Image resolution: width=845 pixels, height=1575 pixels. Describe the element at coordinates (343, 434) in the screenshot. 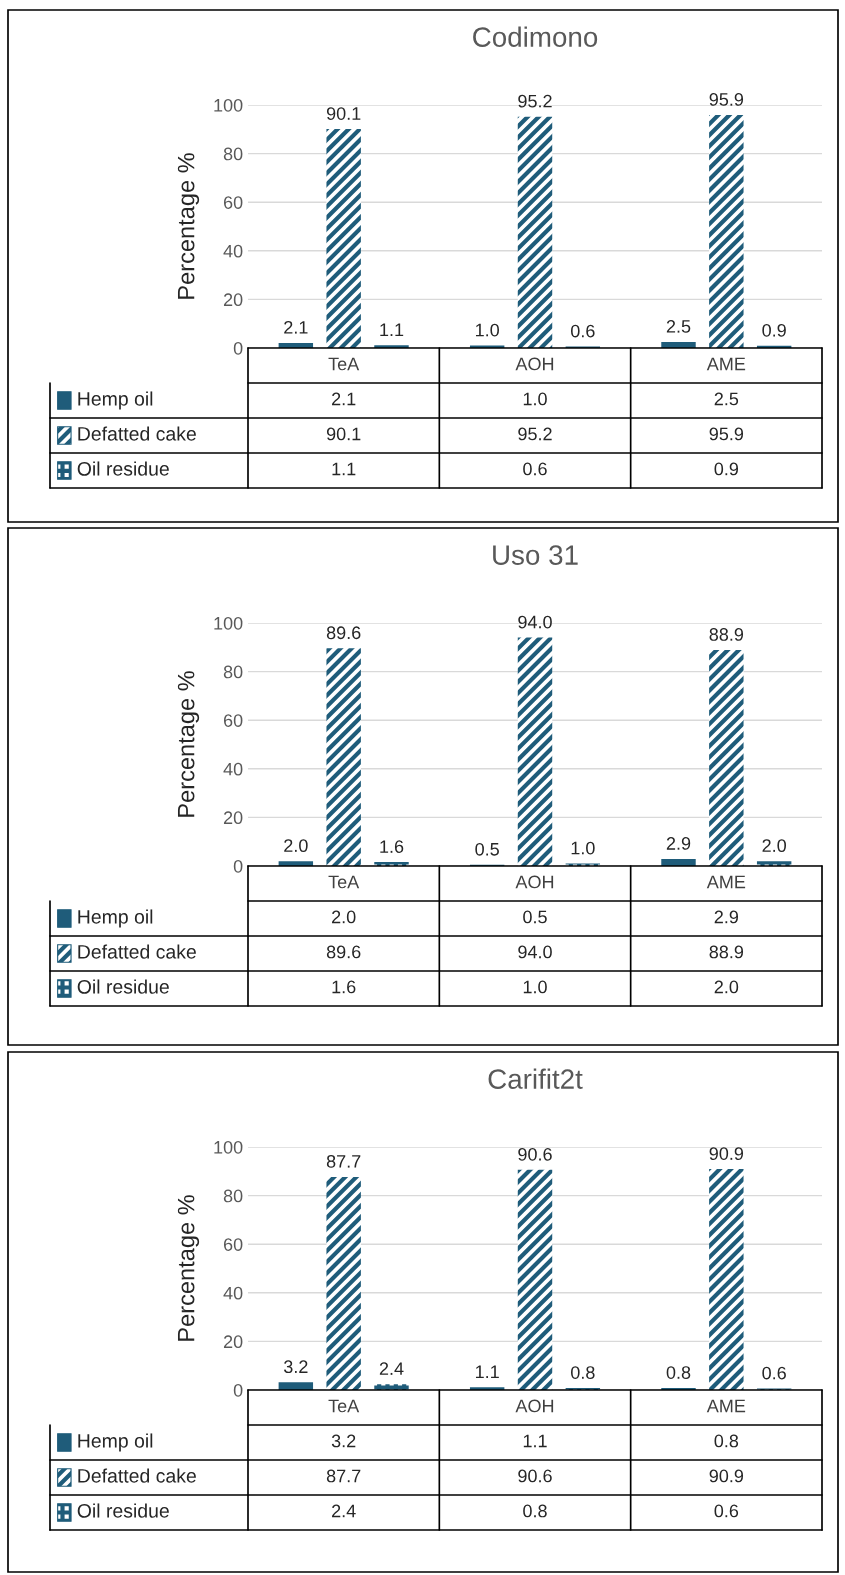

I see `data-label: 90.1` at that location.